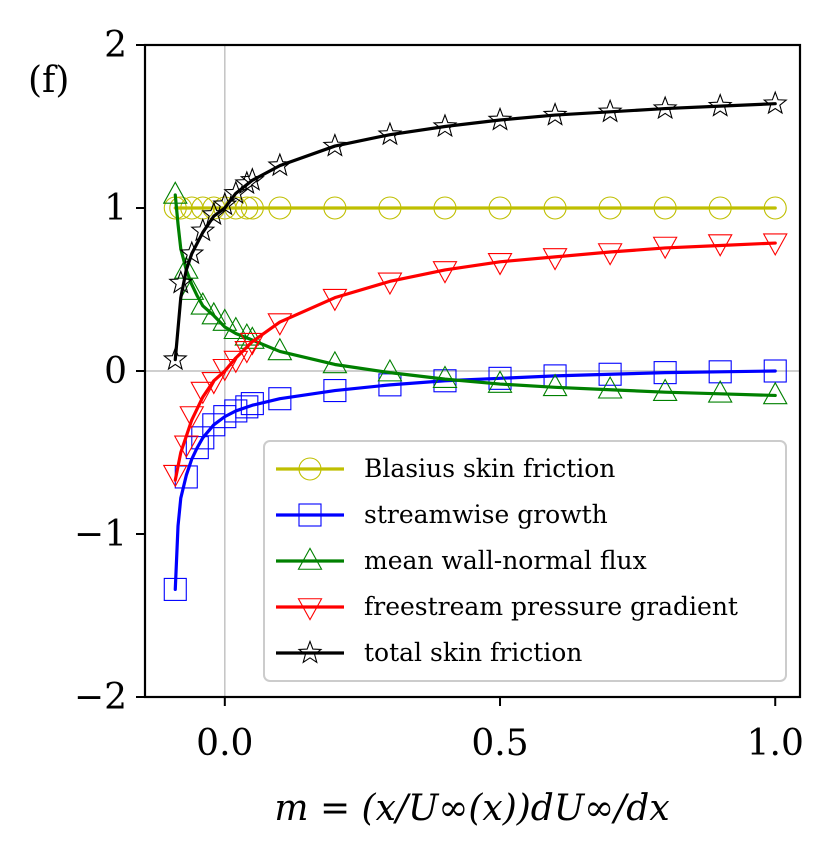 This screenshot has height=858, width=830. Describe the element at coordinates (115, 45) in the screenshot. I see `y-tick-label: 2` at that location.